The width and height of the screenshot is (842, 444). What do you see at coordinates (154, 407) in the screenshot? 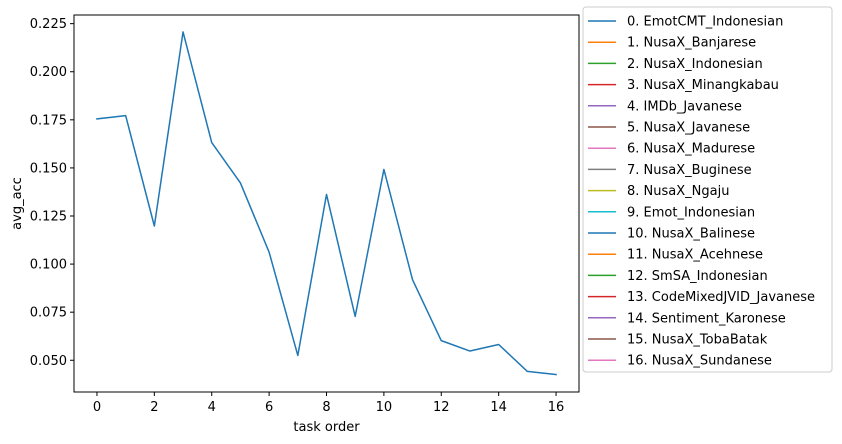
I see `x-tick-label: 2` at bounding box center [154, 407].